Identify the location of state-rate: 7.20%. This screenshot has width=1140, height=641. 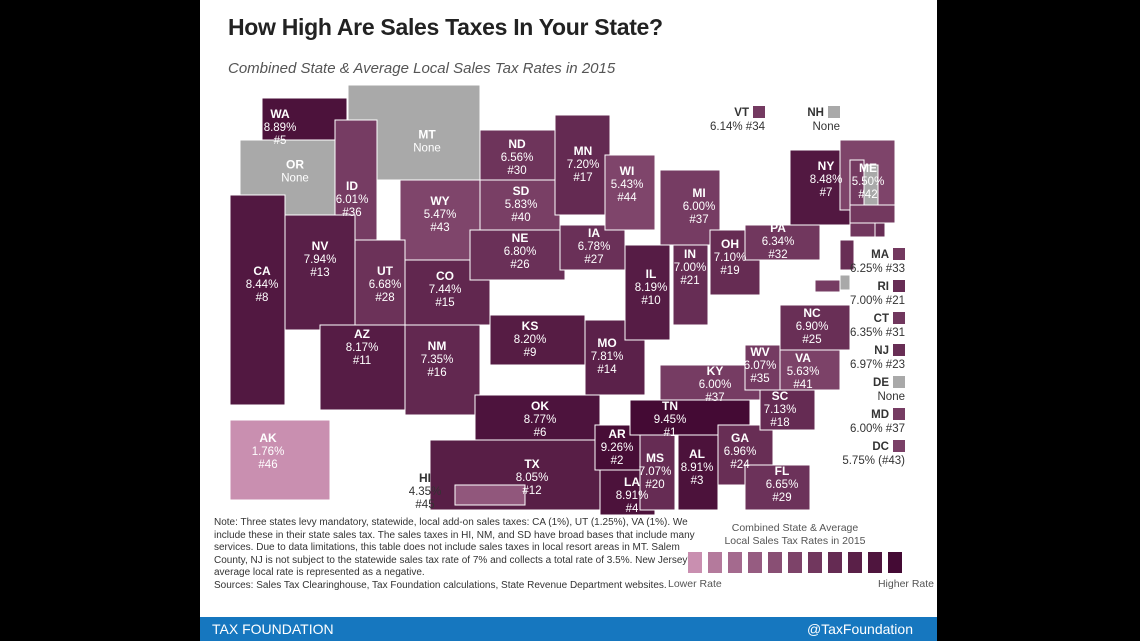
(583, 165).